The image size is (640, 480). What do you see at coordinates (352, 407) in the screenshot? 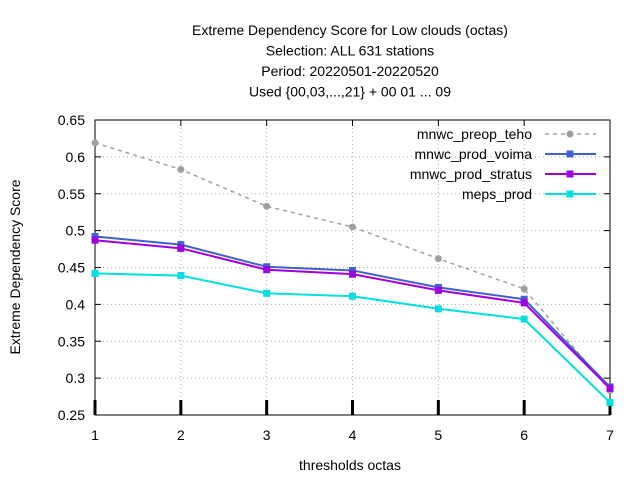
I see `x-axis-markers` at bounding box center [352, 407].